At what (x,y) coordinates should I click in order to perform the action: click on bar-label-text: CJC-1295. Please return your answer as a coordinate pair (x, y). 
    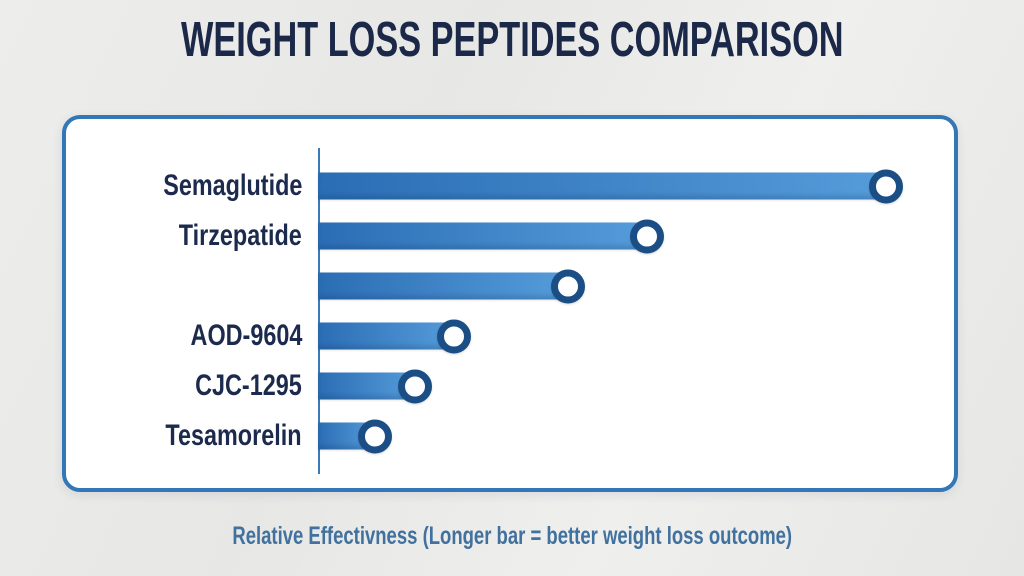
    Looking at the image, I should click on (248, 385).